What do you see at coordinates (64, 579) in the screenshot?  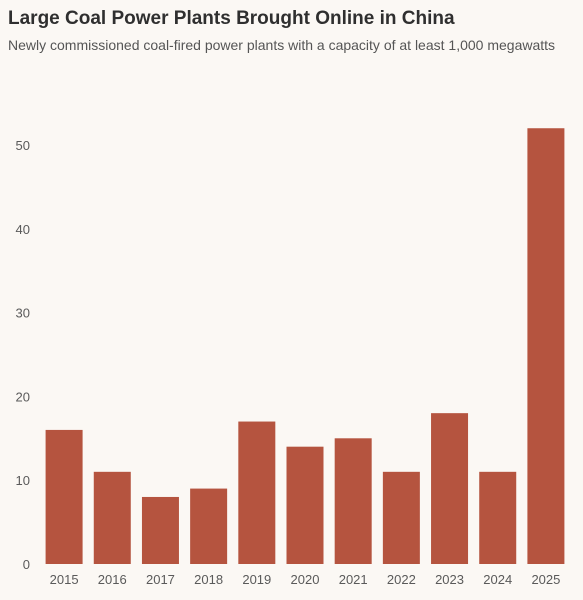 I see `x-tick-label: 2015` at bounding box center [64, 579].